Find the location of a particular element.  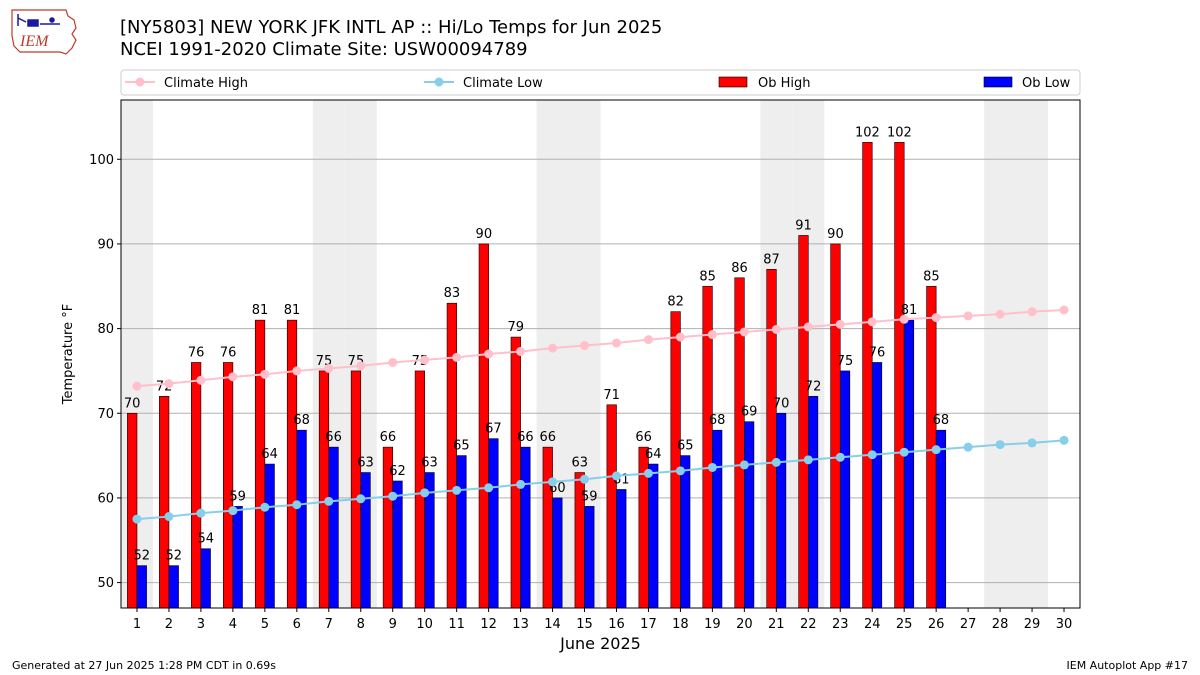

x-tick-label: 20 is located at coordinates (744, 624).